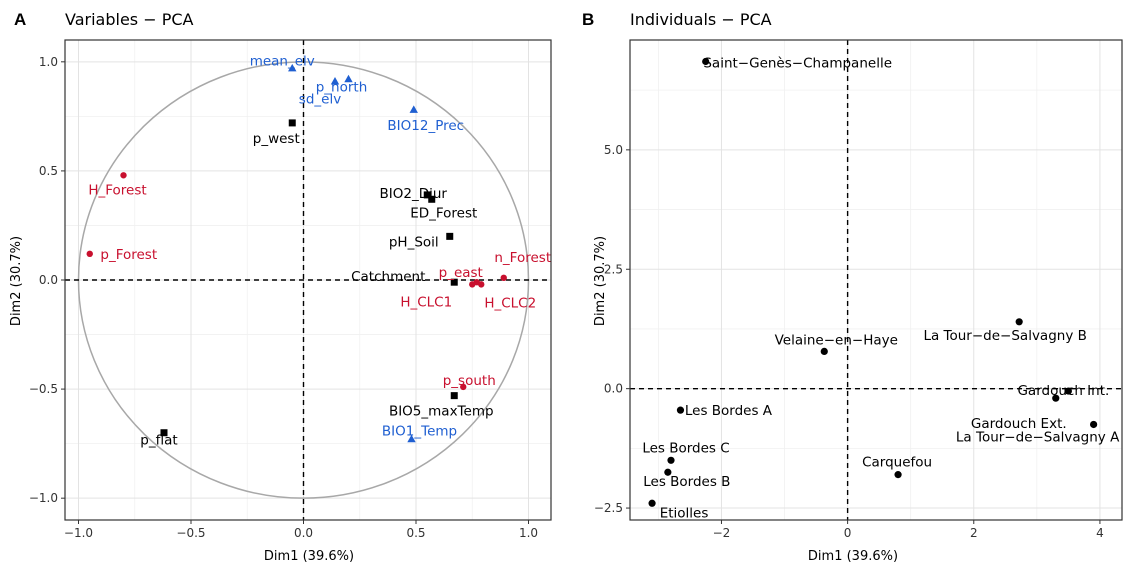  What do you see at coordinates (78, 533) in the screenshot?
I see `panel-a-x-tick-label: −1.0` at bounding box center [78, 533].